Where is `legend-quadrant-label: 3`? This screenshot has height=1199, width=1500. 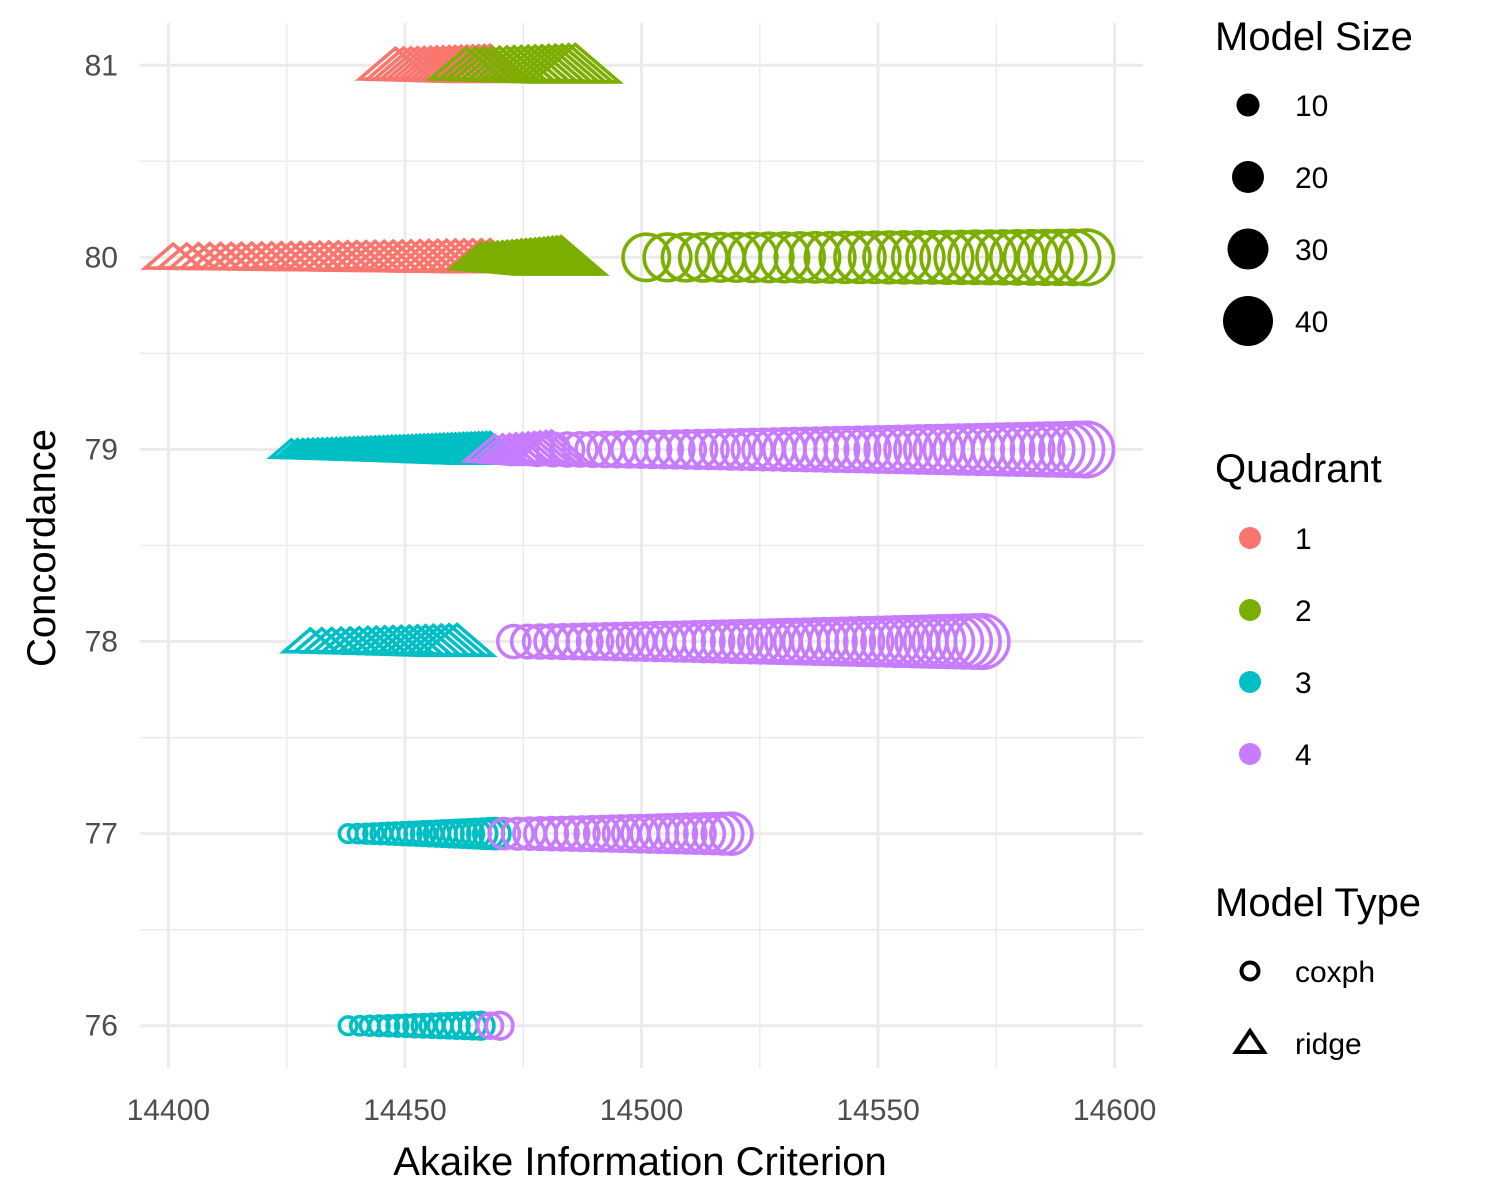 legend-quadrant-label: 3 is located at coordinates (1303, 683).